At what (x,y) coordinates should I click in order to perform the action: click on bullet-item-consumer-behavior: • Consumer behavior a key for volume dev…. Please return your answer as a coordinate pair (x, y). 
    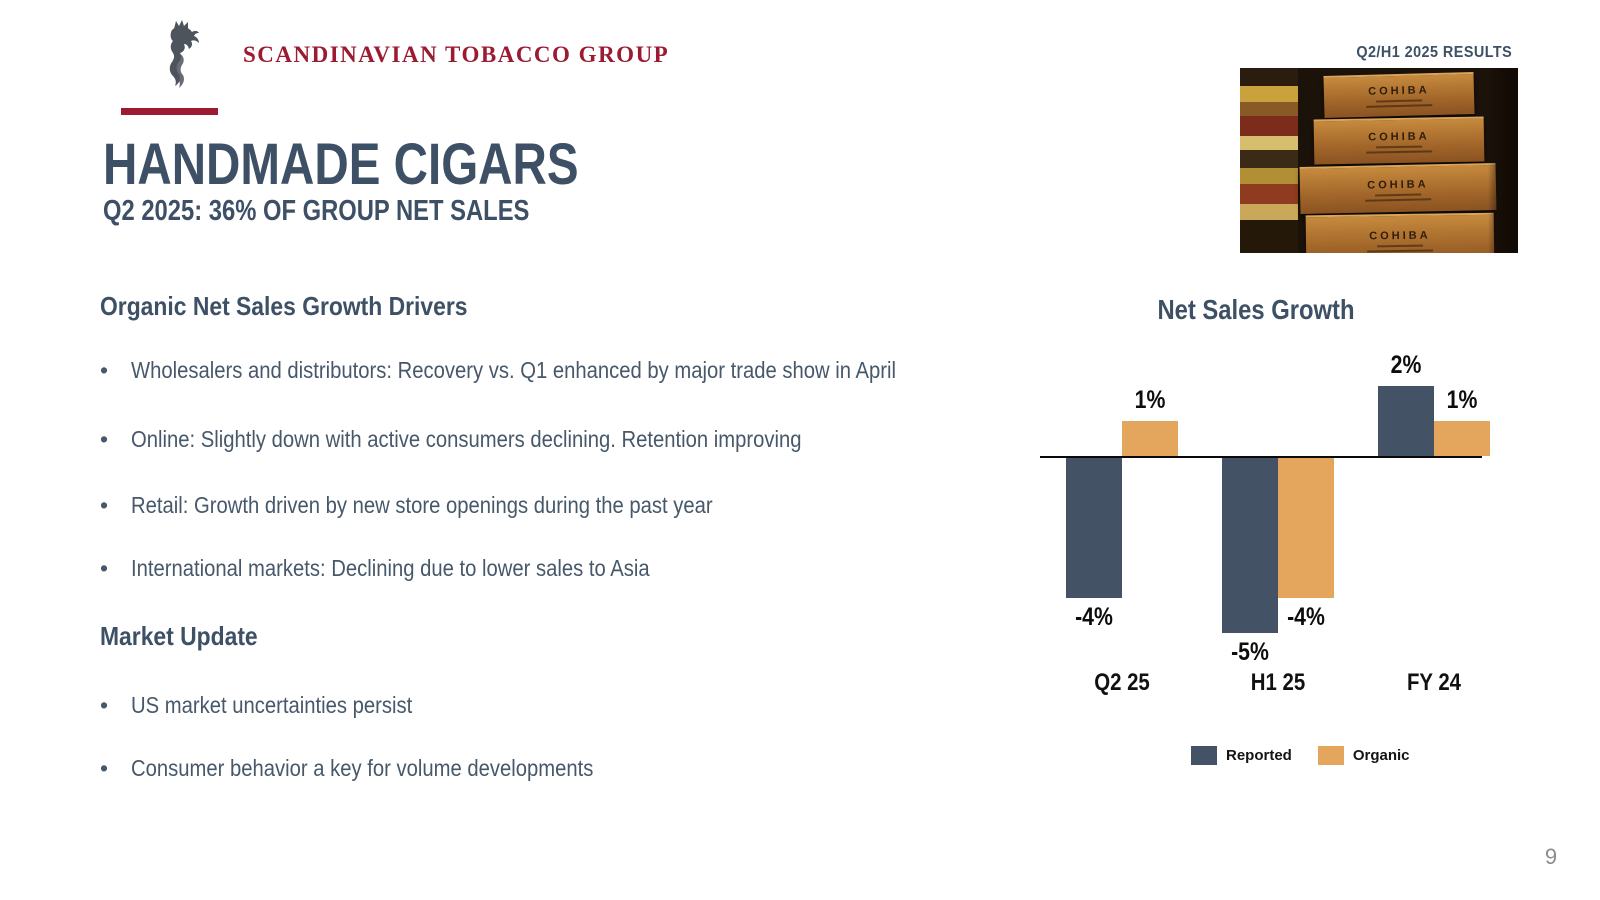
    Looking at the image, I should click on (378, 768).